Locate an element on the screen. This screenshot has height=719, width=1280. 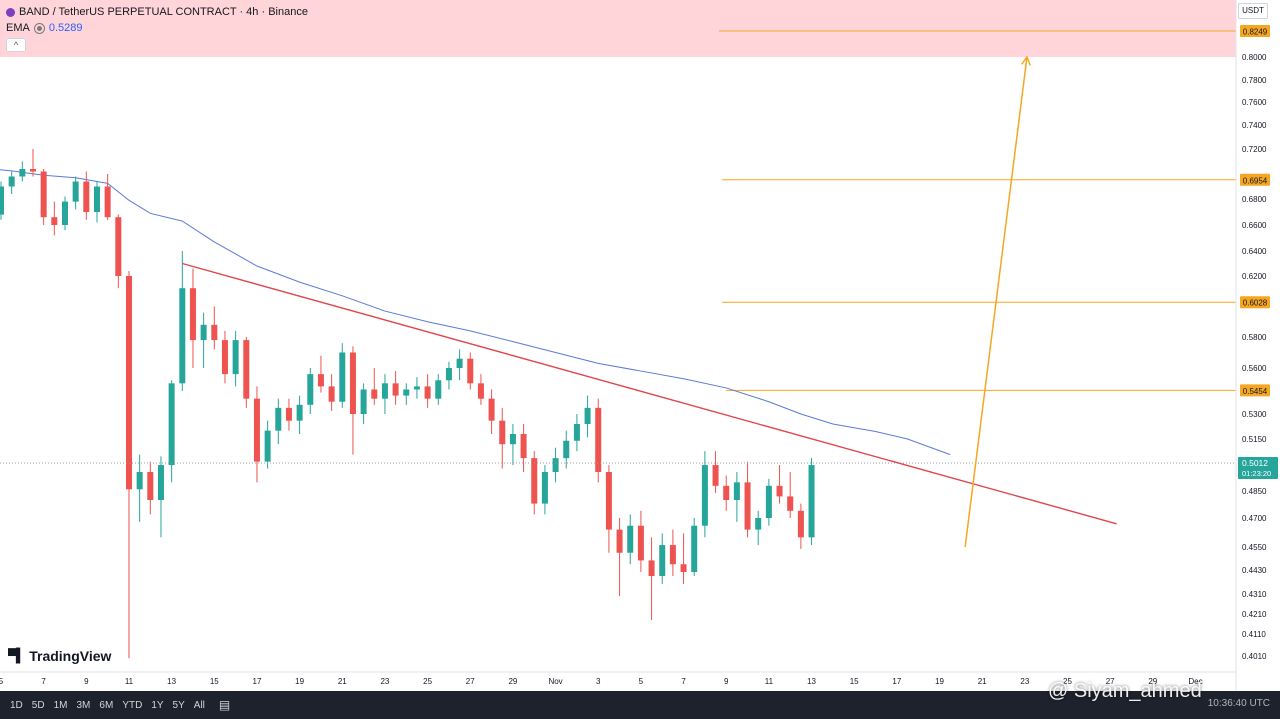
currency-selector: USDT is located at coordinates (1253, 11).